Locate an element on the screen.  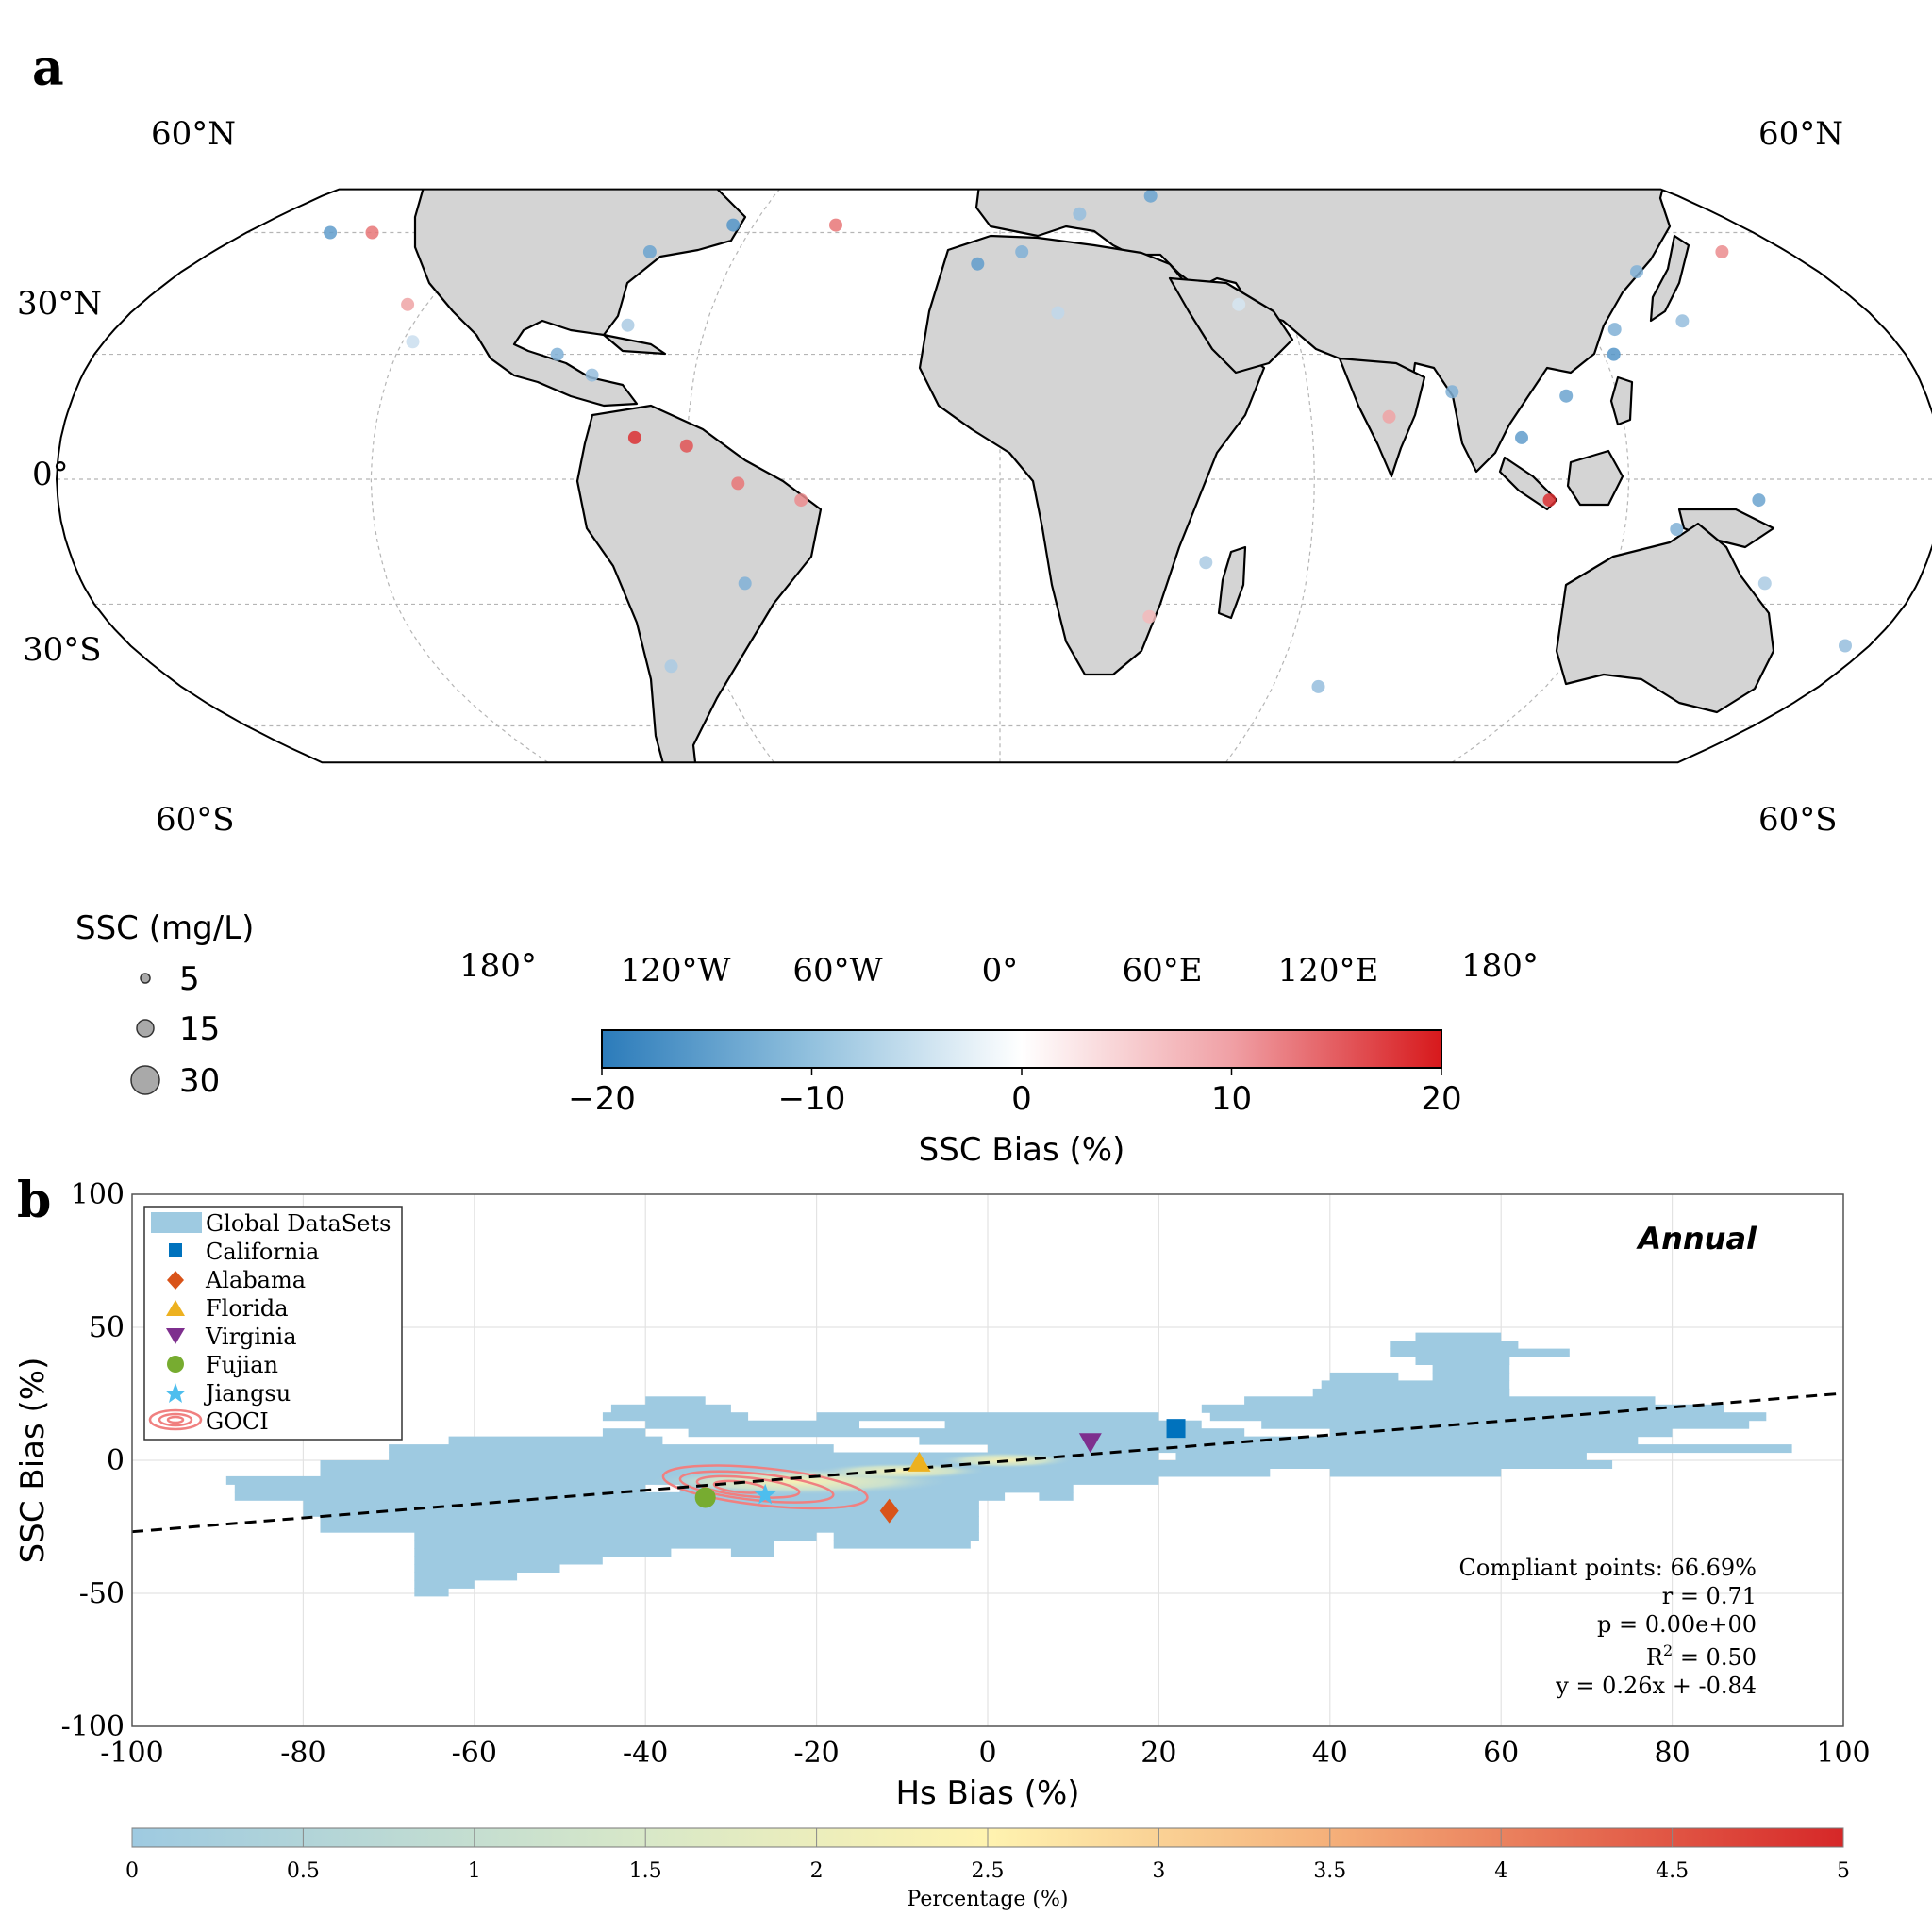
marker-virginia is located at coordinates (1090, 1444).